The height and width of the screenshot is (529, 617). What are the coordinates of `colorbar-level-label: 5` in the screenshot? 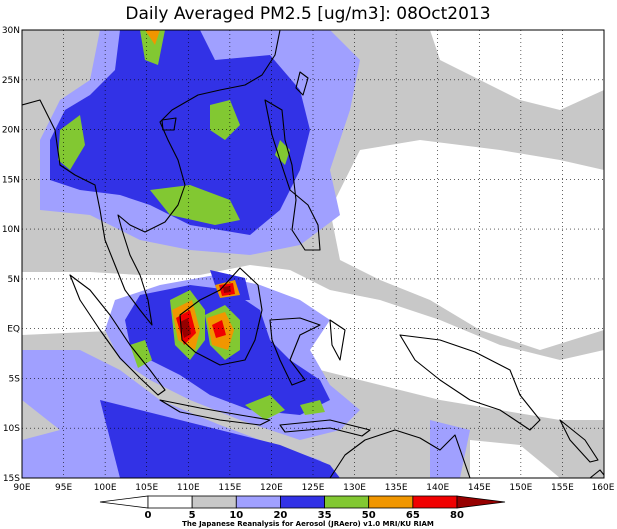 It's located at (192, 515).